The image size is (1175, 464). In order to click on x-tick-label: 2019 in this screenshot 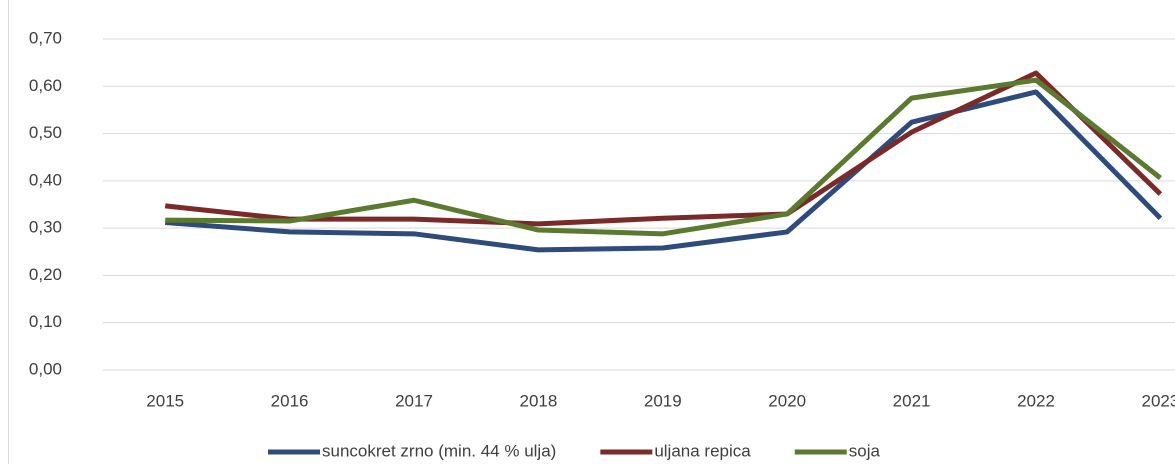, I will do `click(663, 400)`.